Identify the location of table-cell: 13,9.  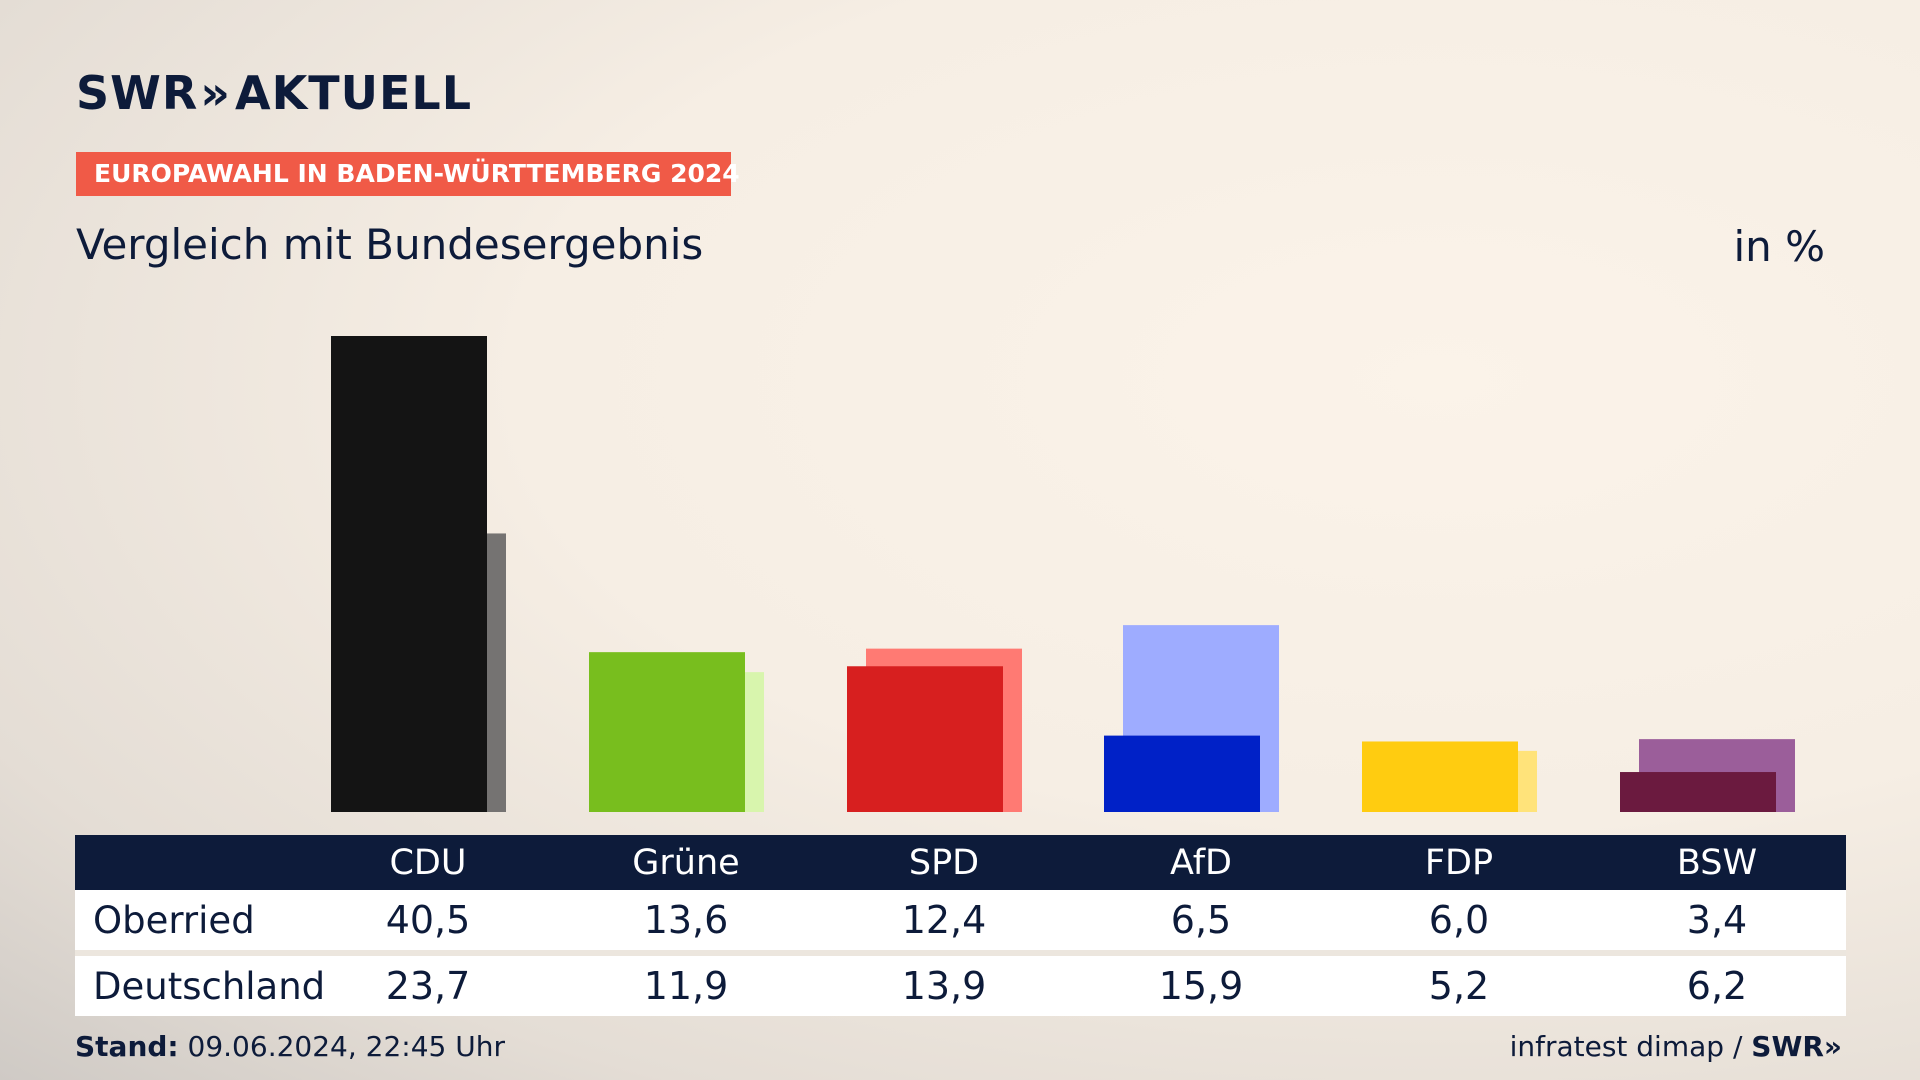
(944, 986).